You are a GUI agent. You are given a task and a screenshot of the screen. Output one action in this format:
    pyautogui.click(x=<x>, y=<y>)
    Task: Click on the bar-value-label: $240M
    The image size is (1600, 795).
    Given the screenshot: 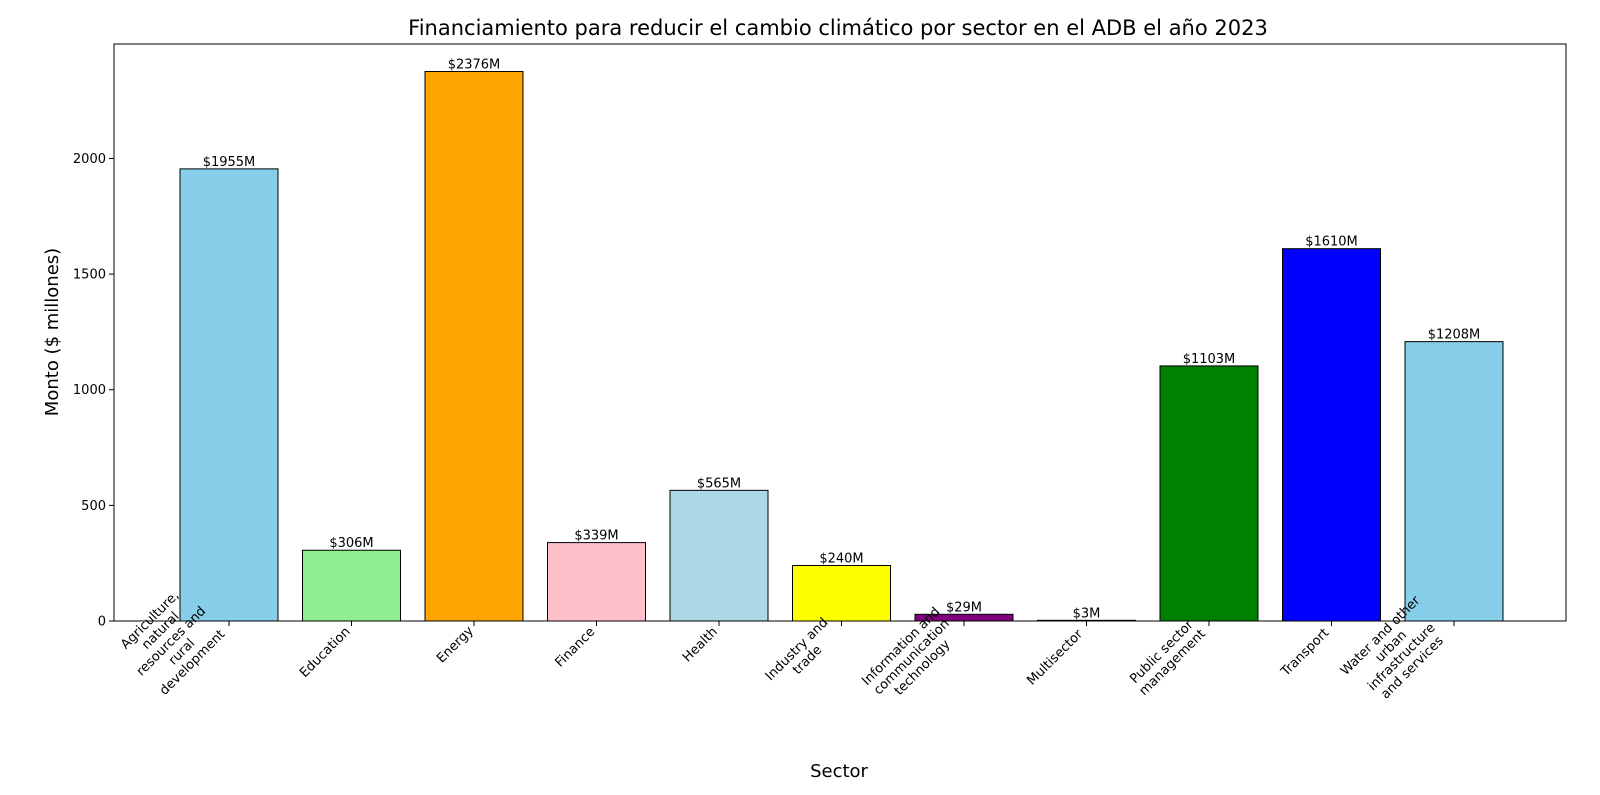 What is the action you would take?
    pyautogui.click(x=841, y=558)
    